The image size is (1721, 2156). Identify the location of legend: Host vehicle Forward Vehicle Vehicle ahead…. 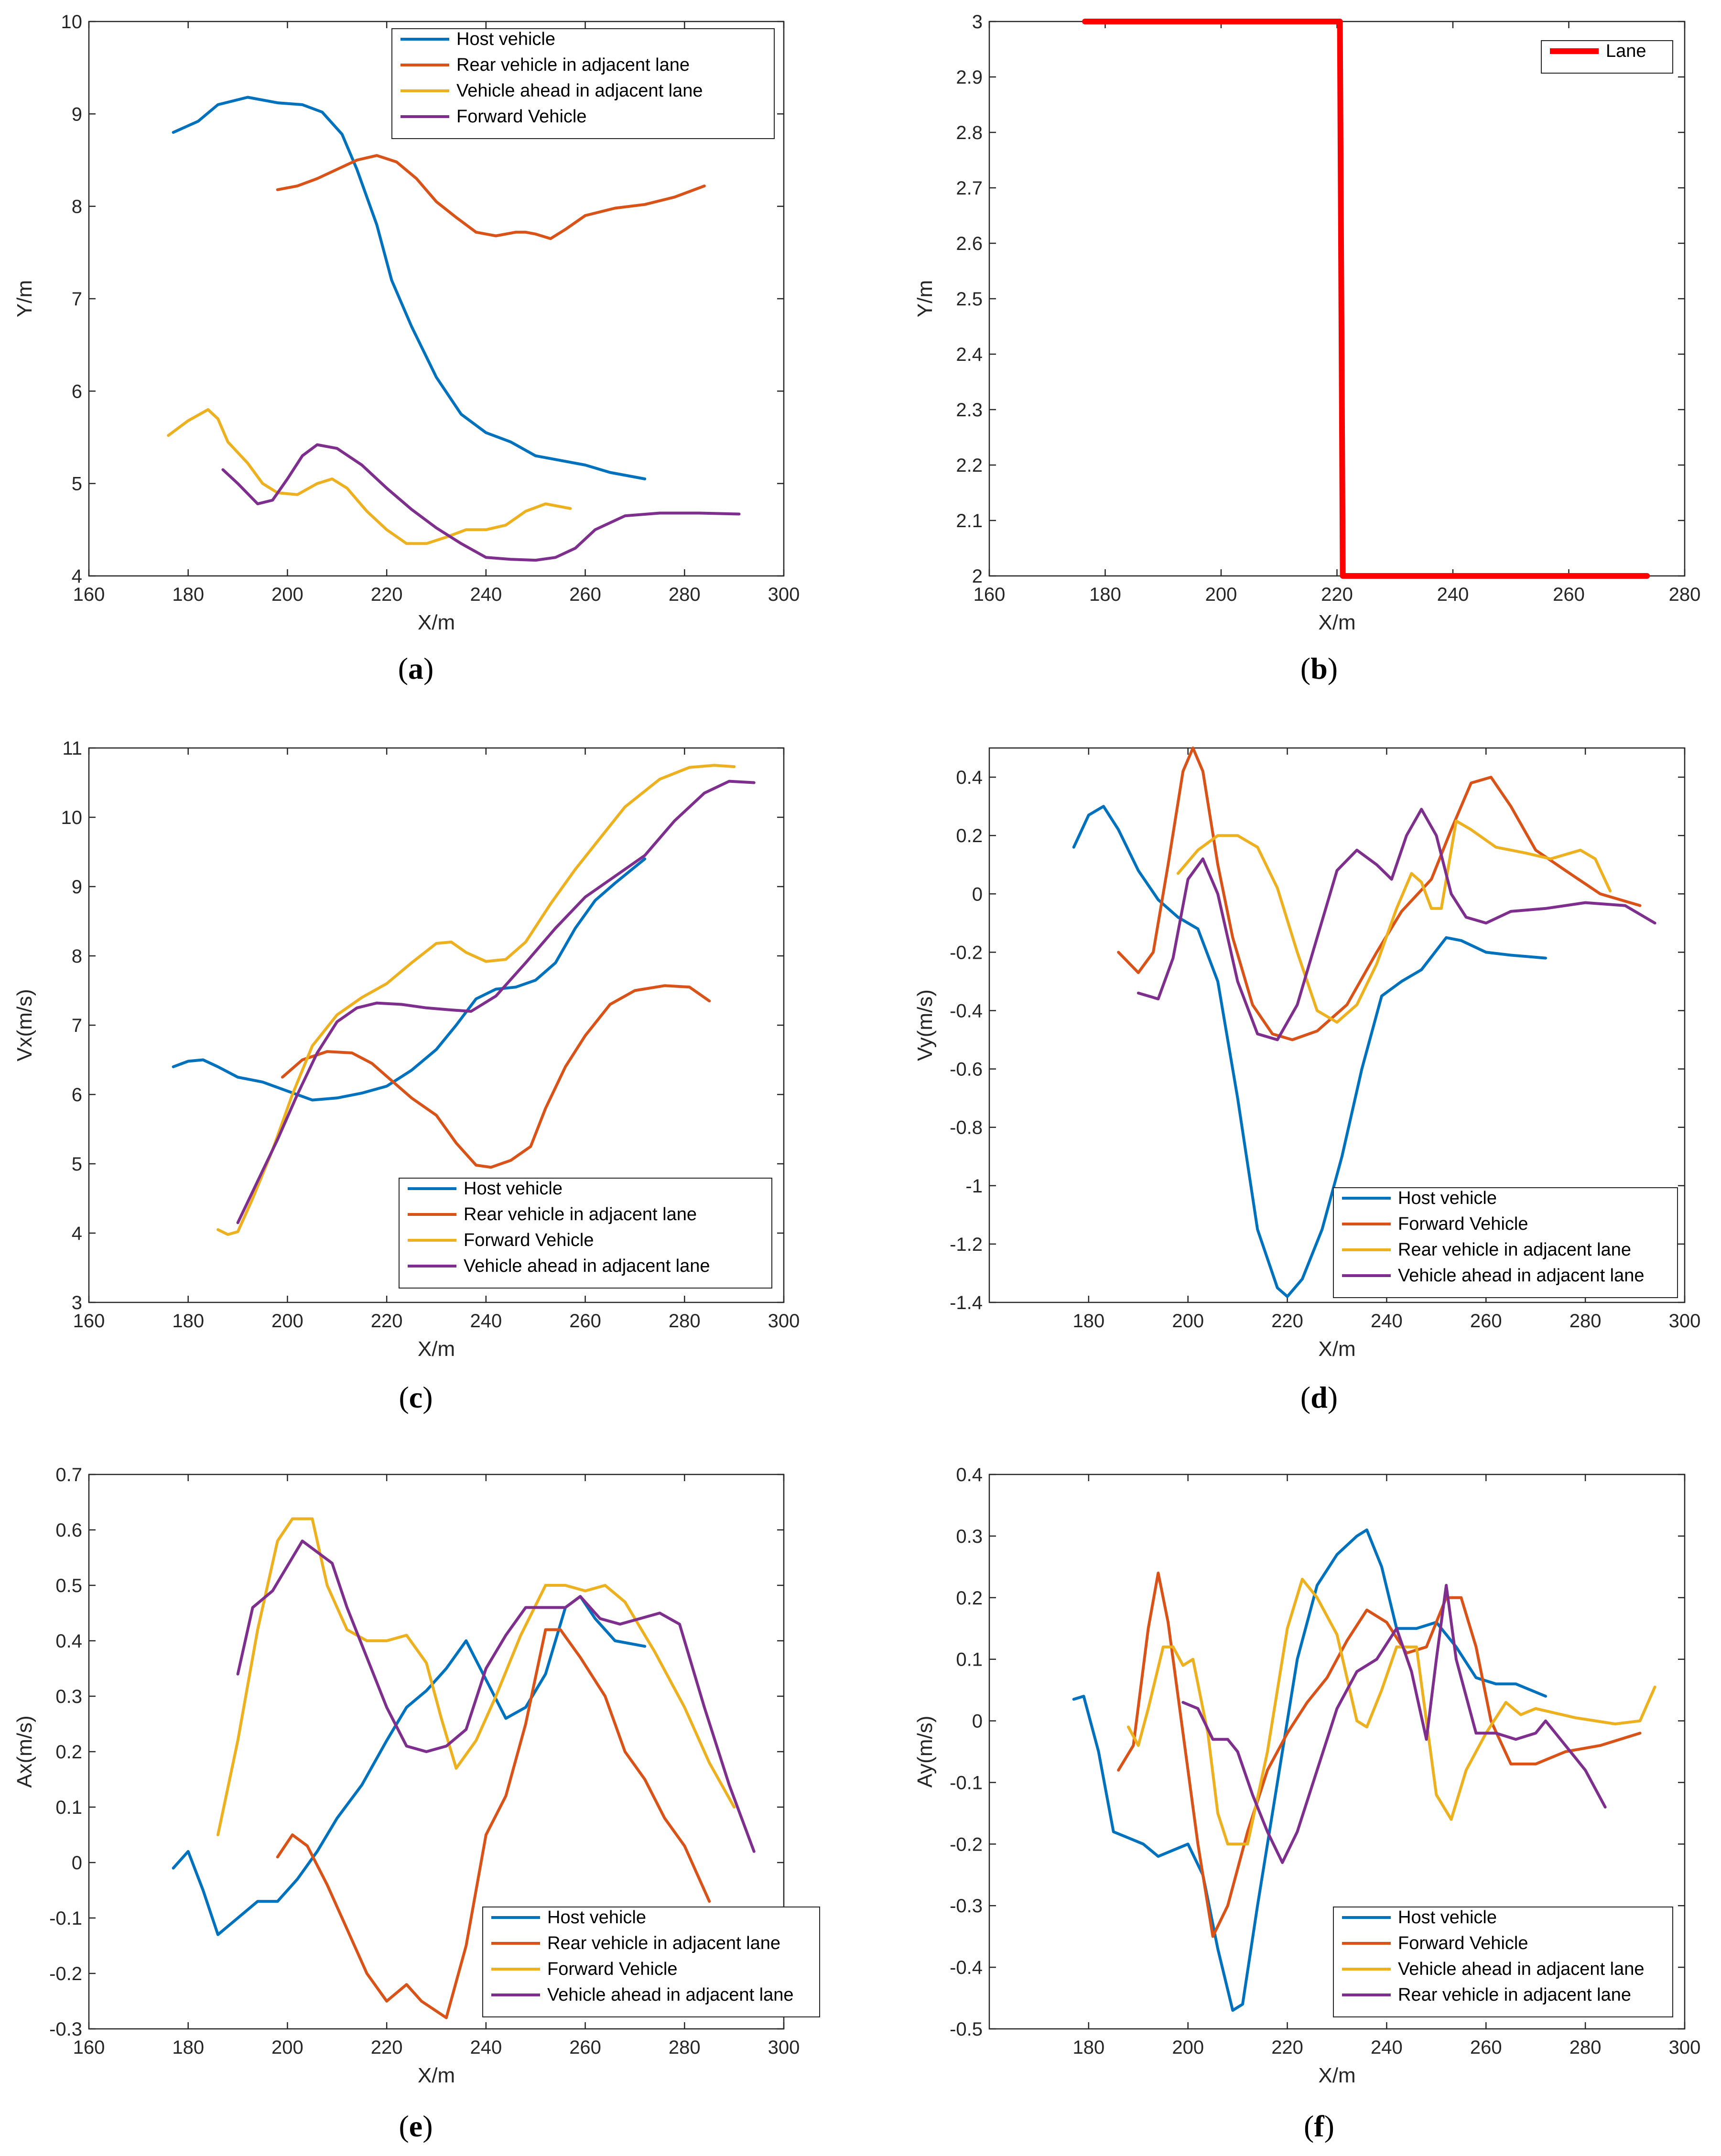
(1503, 1962).